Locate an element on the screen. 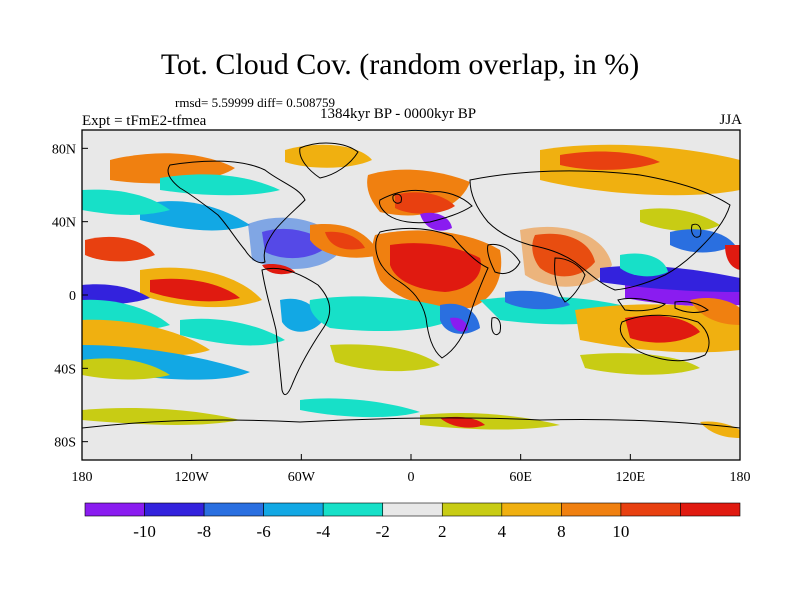 The height and width of the screenshot is (600, 800). colorbar-label: -10 is located at coordinates (144, 531).